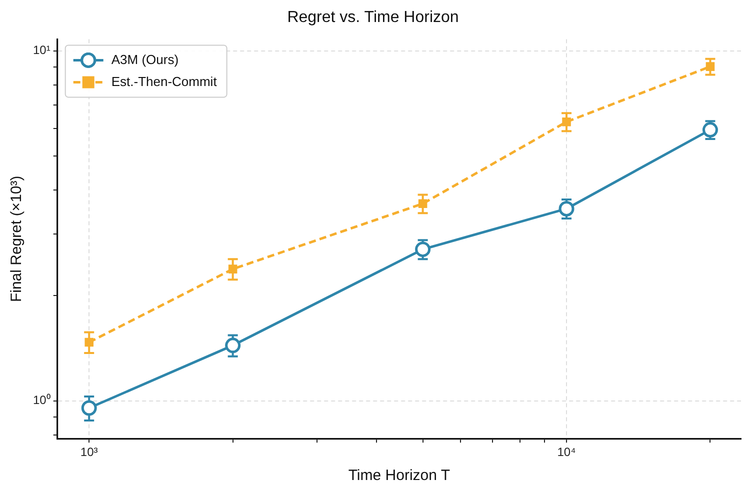 Image resolution: width=750 pixels, height=489 pixels. What do you see at coordinates (399, 475) in the screenshot?
I see `x-axis-title: Time Horizon T` at bounding box center [399, 475].